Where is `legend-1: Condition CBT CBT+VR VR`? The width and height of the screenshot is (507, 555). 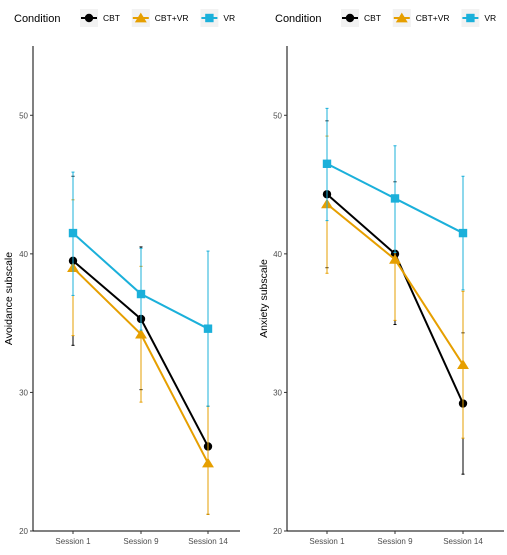
legend-1: Condition CBT CBT+VR VR is located at coordinates (124, 18).